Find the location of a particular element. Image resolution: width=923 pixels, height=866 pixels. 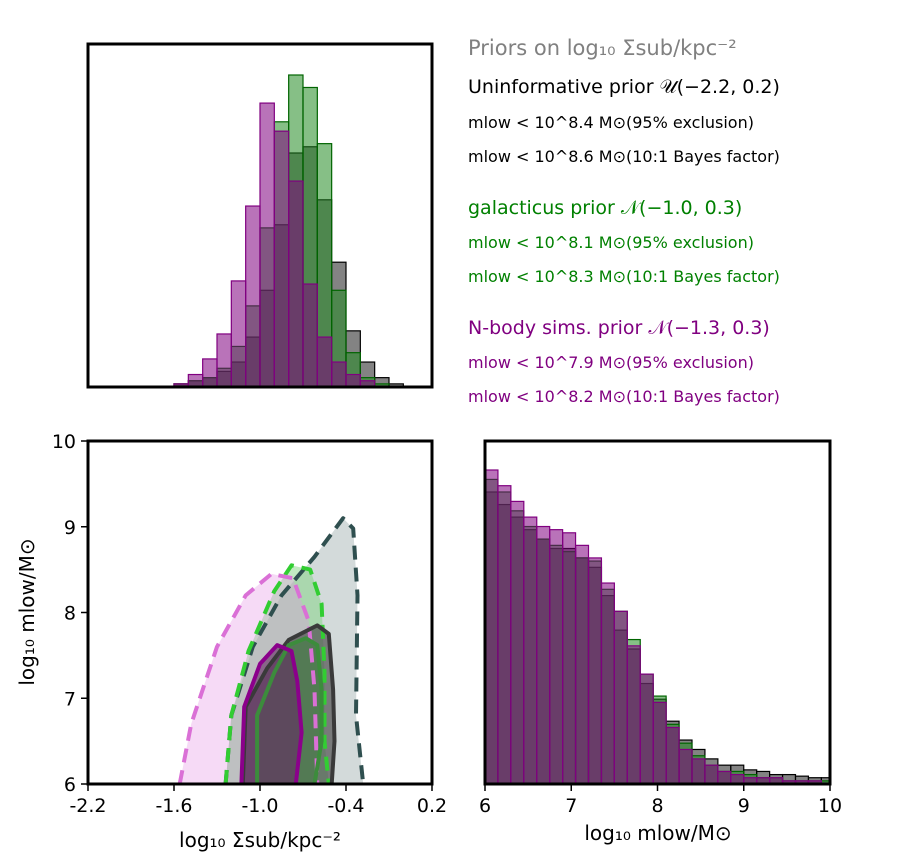

top-hist-bar-n-body-sims--11 is located at coordinates (253, 296).